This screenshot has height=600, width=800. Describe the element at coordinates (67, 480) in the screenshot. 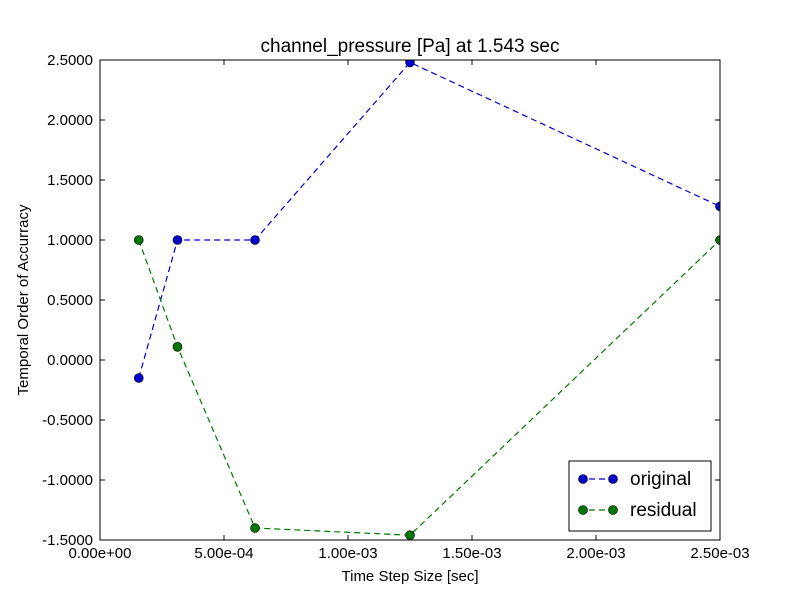

I see `y-tick-label: -1.0000` at that location.